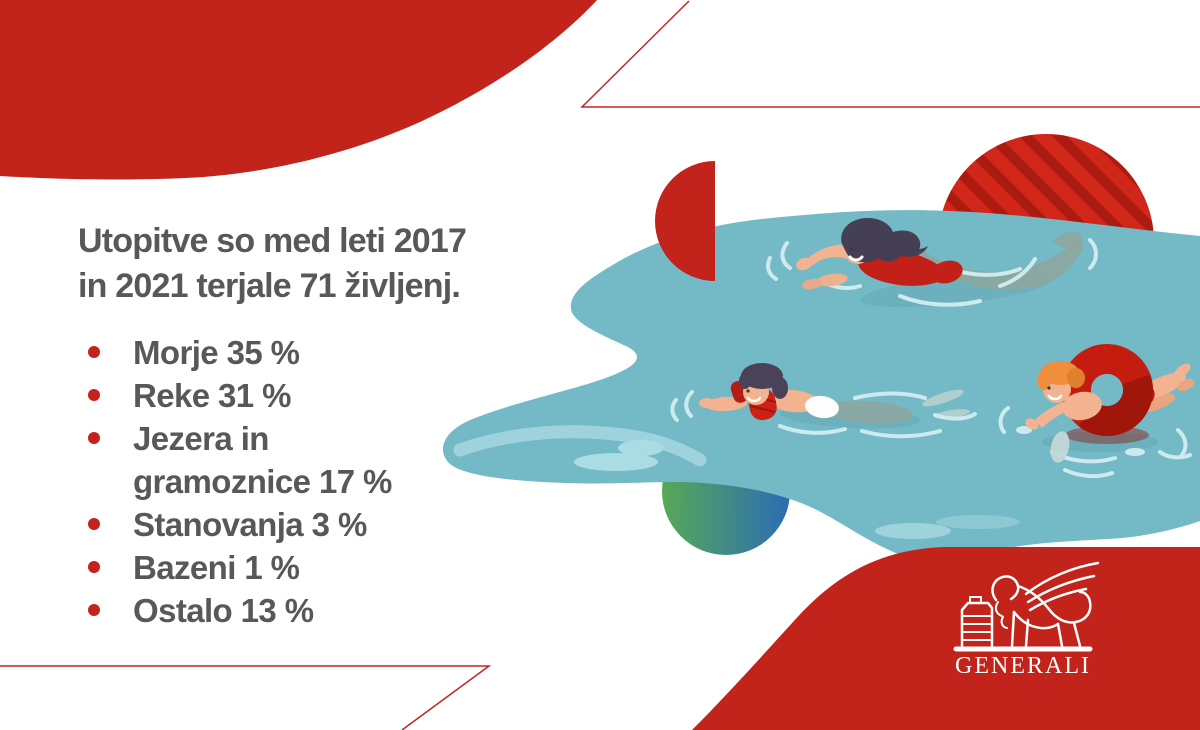  What do you see at coordinates (298, 90) in the screenshot?
I see `top-left-red-shape` at bounding box center [298, 90].